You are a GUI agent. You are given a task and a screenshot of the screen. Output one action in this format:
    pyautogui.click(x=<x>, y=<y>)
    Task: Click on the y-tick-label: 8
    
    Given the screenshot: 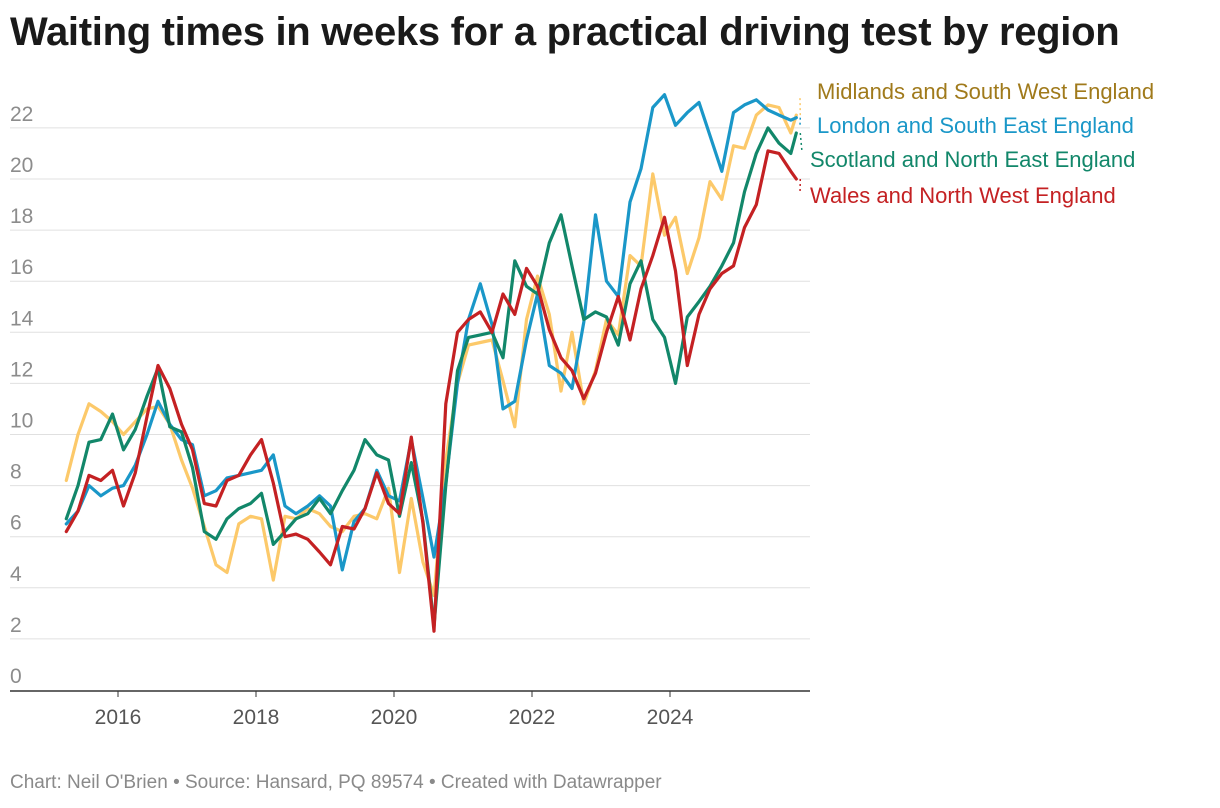 What is the action you would take?
    pyautogui.click(x=16, y=472)
    